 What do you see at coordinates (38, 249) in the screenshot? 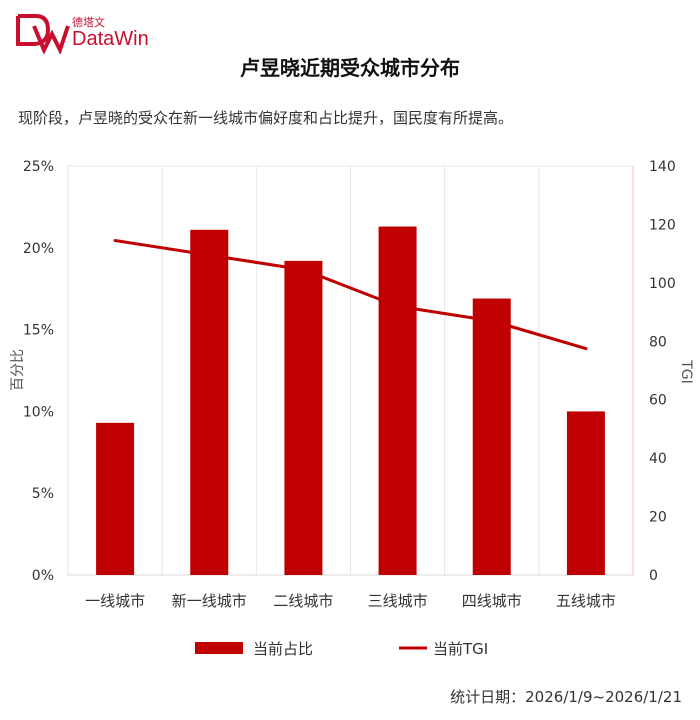
I see `y-tick-label: 20%` at bounding box center [38, 249].